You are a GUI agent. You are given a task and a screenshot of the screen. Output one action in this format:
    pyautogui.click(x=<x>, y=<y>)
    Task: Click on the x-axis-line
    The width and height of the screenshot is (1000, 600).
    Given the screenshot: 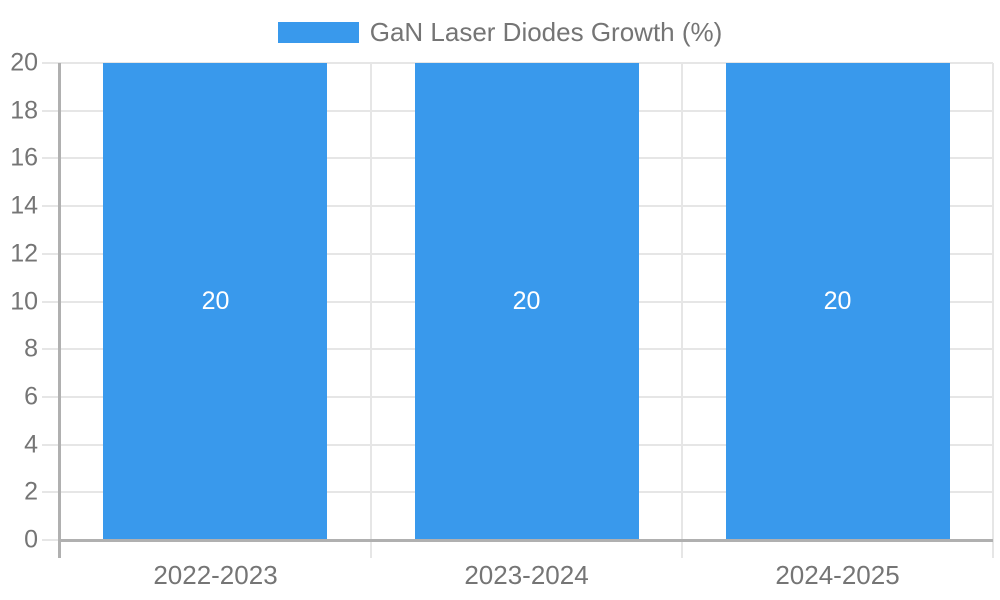 What is the action you would take?
    pyautogui.click(x=526, y=540)
    